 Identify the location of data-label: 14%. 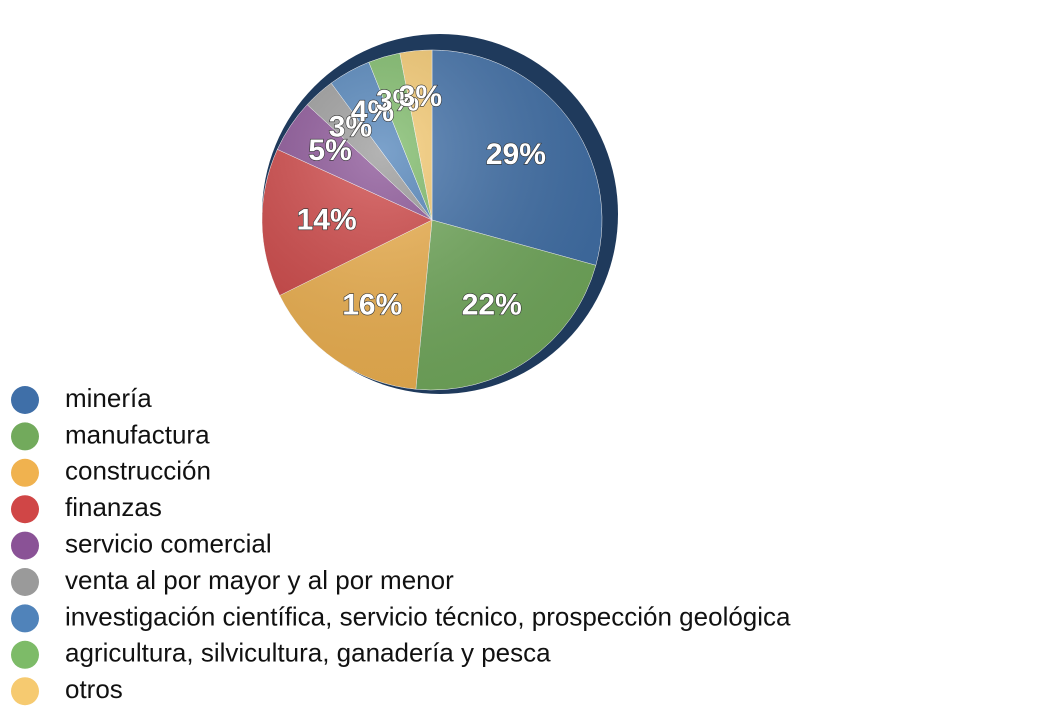
(327, 220).